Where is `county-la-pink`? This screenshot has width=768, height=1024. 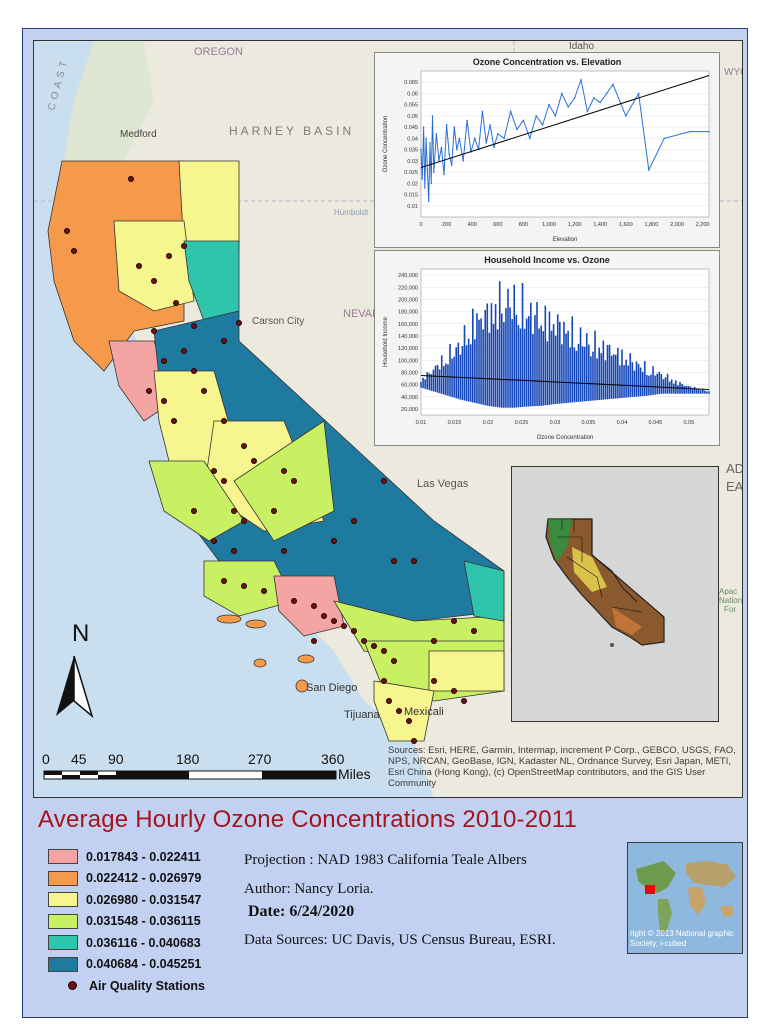 county-la-pink is located at coordinates (309, 606).